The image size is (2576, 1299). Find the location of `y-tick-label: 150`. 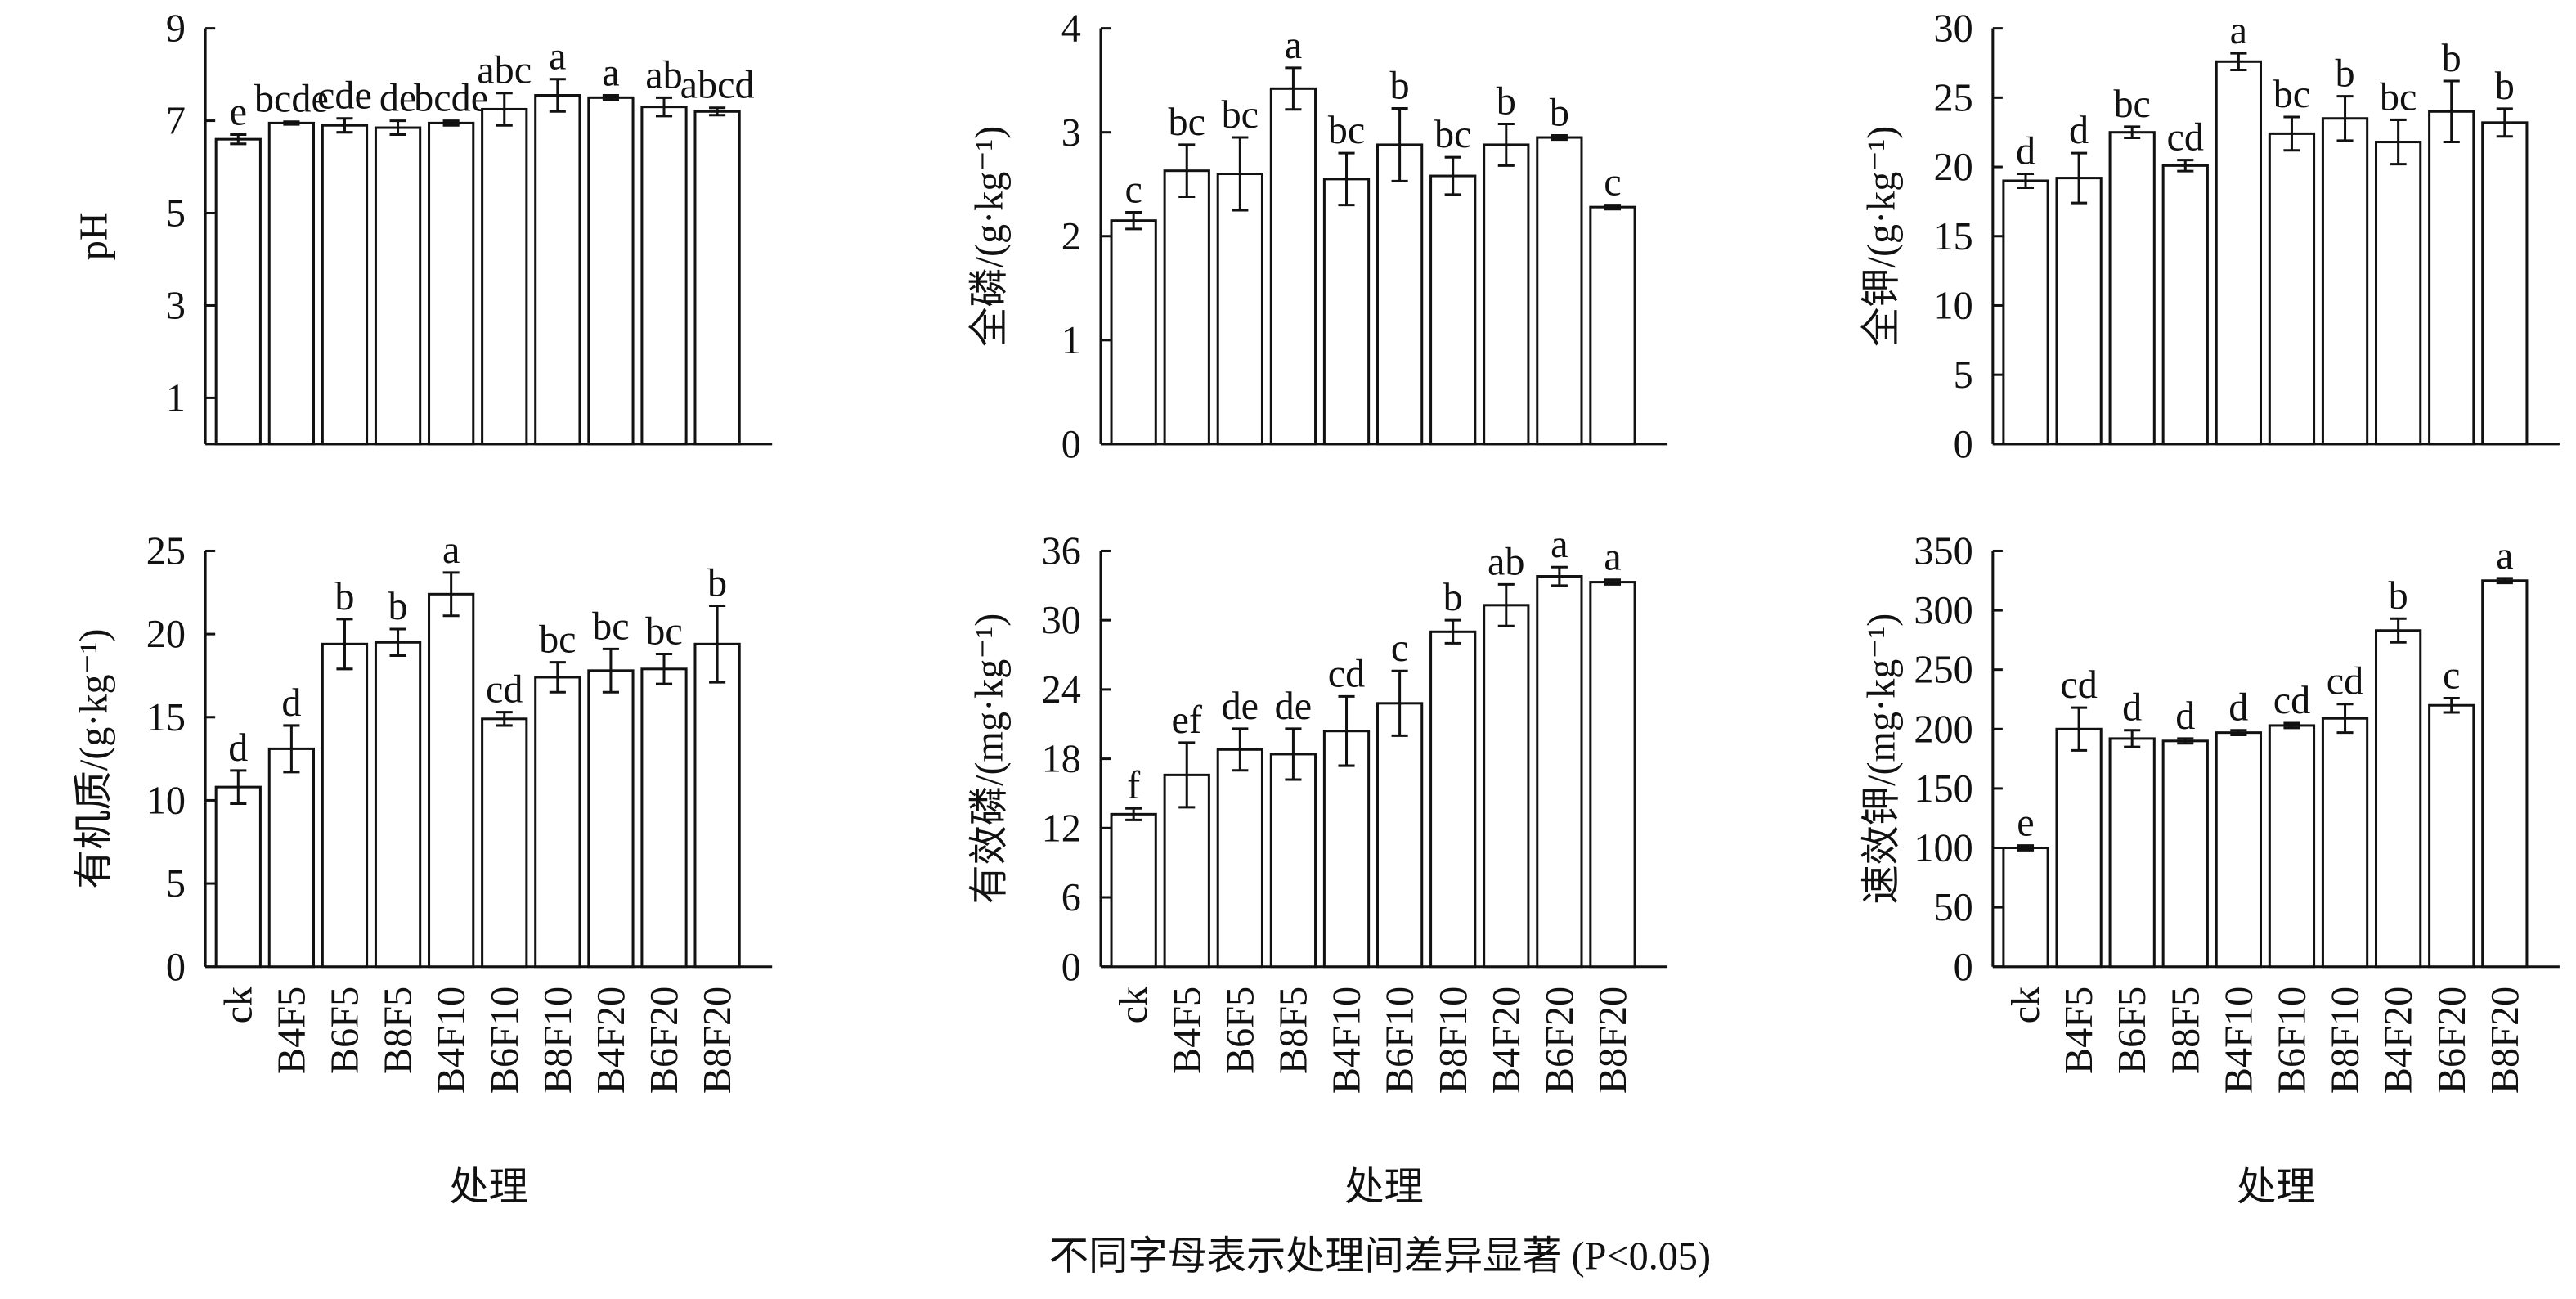

y-tick-label: 150 is located at coordinates (1943, 789).